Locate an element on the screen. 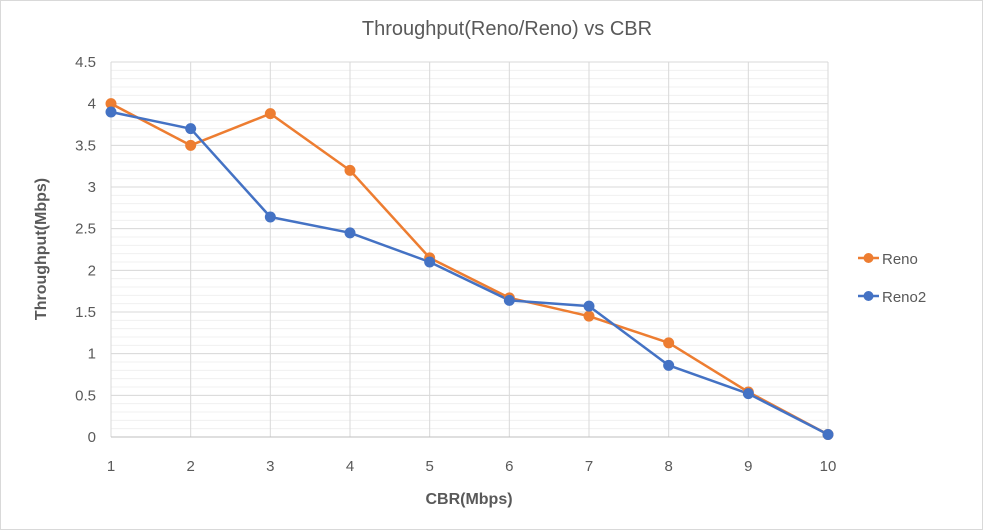 This screenshot has width=983, height=531. y-tick-label: 1.5 is located at coordinates (85, 312).